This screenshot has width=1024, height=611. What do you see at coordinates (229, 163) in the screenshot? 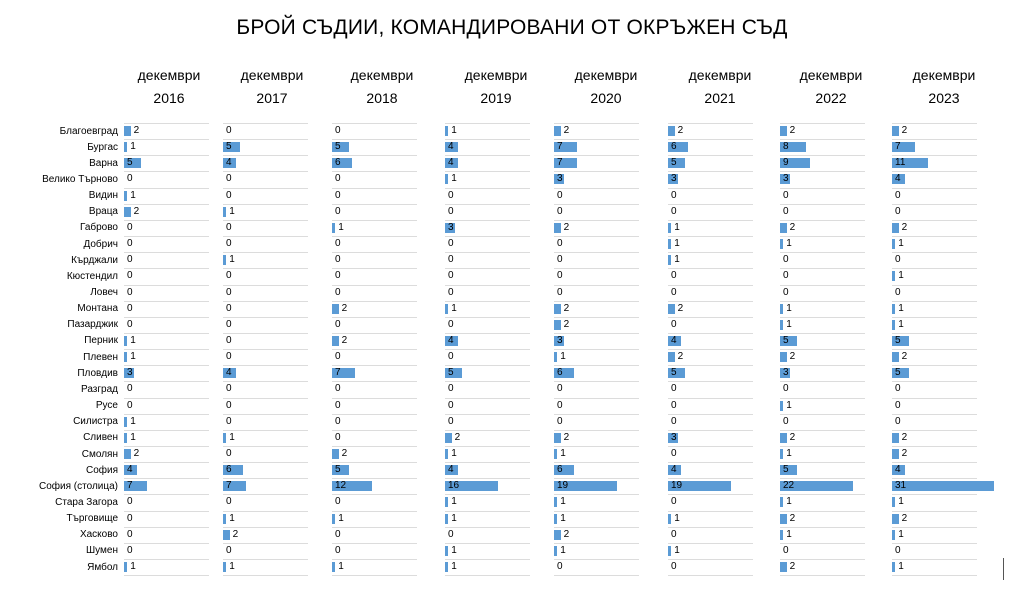
I see `data-label: 4` at bounding box center [229, 163].